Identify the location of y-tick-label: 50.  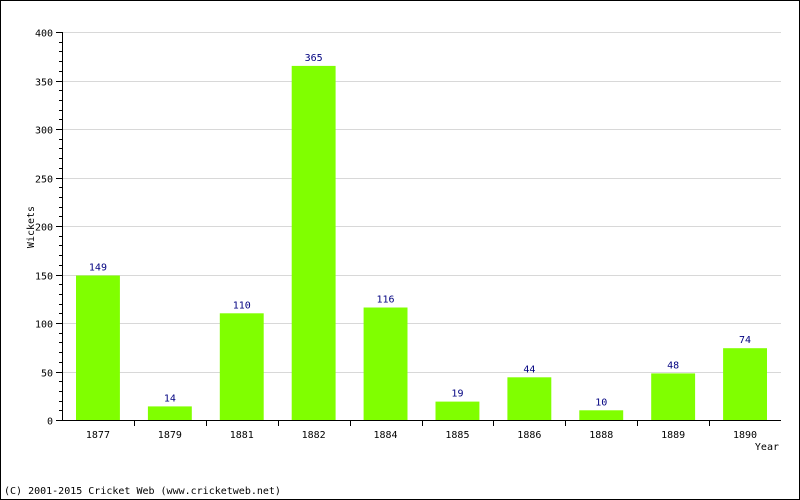
(47, 374).